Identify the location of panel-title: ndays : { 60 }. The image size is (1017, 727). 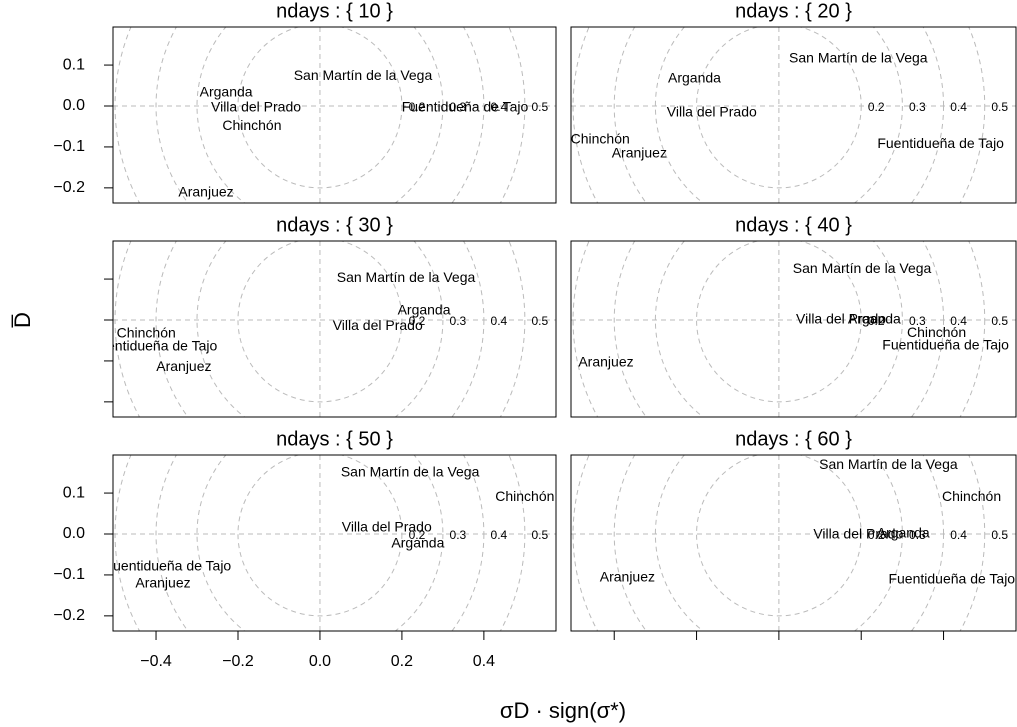
(793, 439).